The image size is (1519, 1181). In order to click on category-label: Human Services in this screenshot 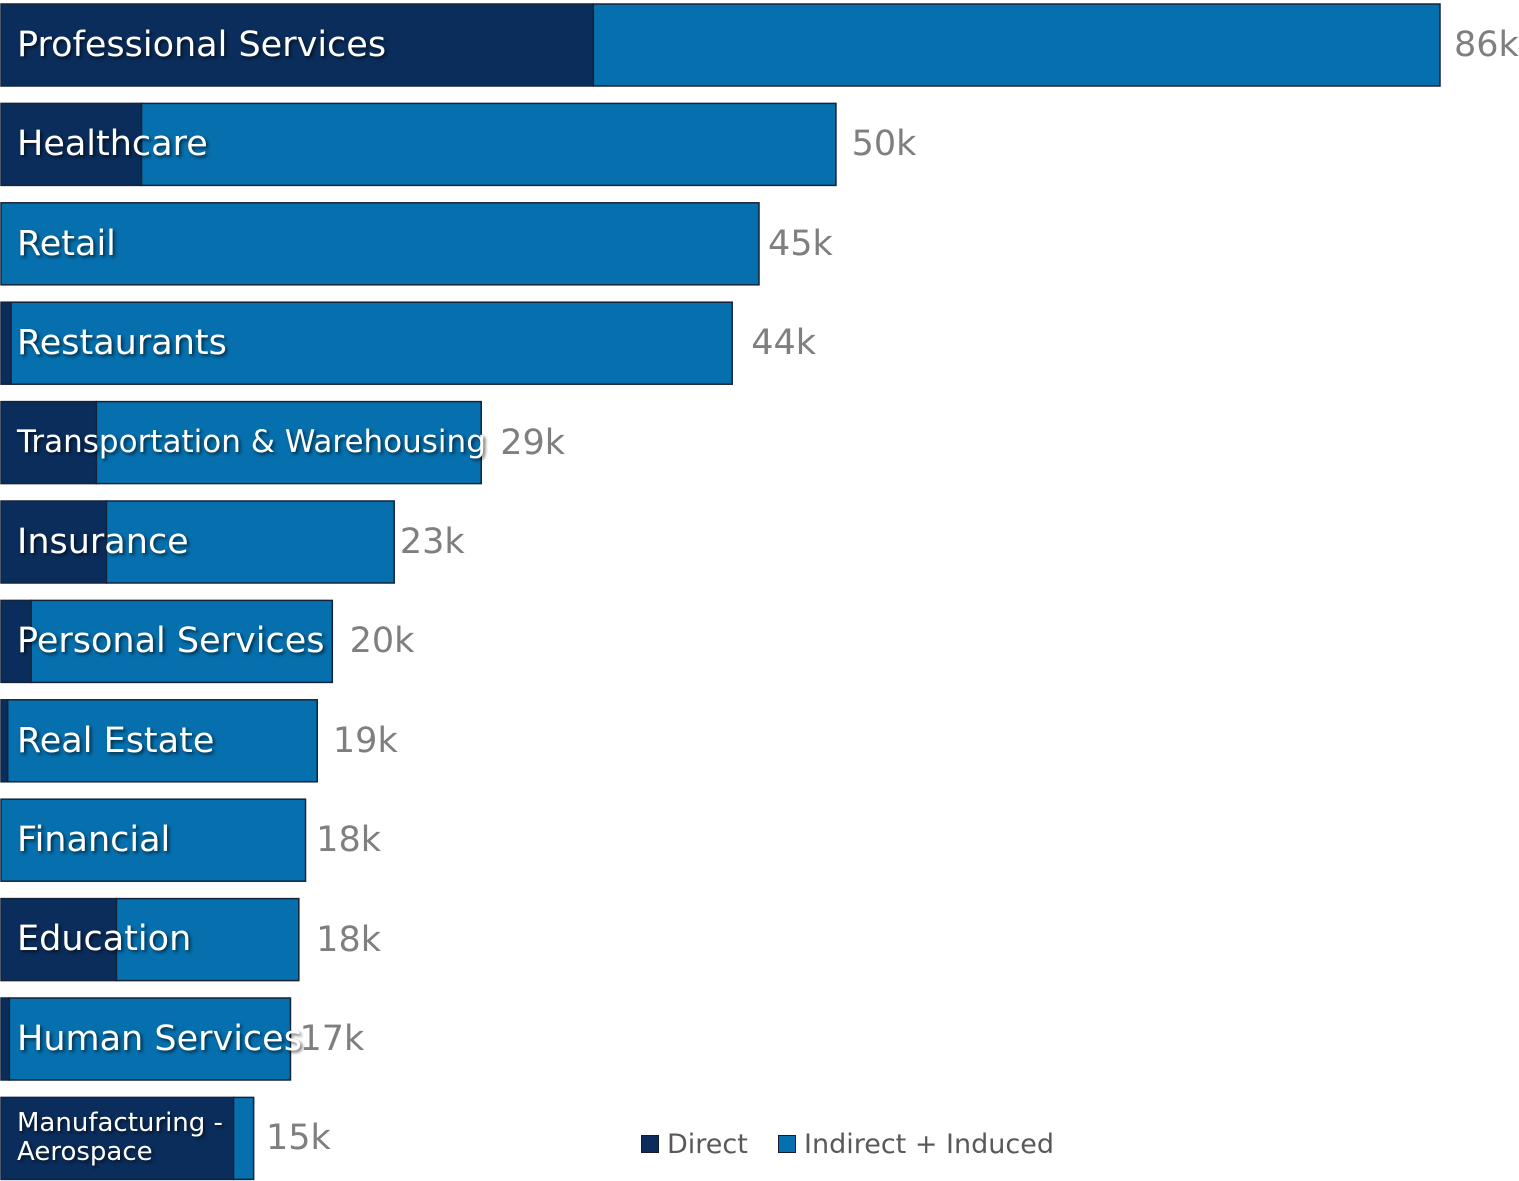, I will do `click(159, 1038)`.